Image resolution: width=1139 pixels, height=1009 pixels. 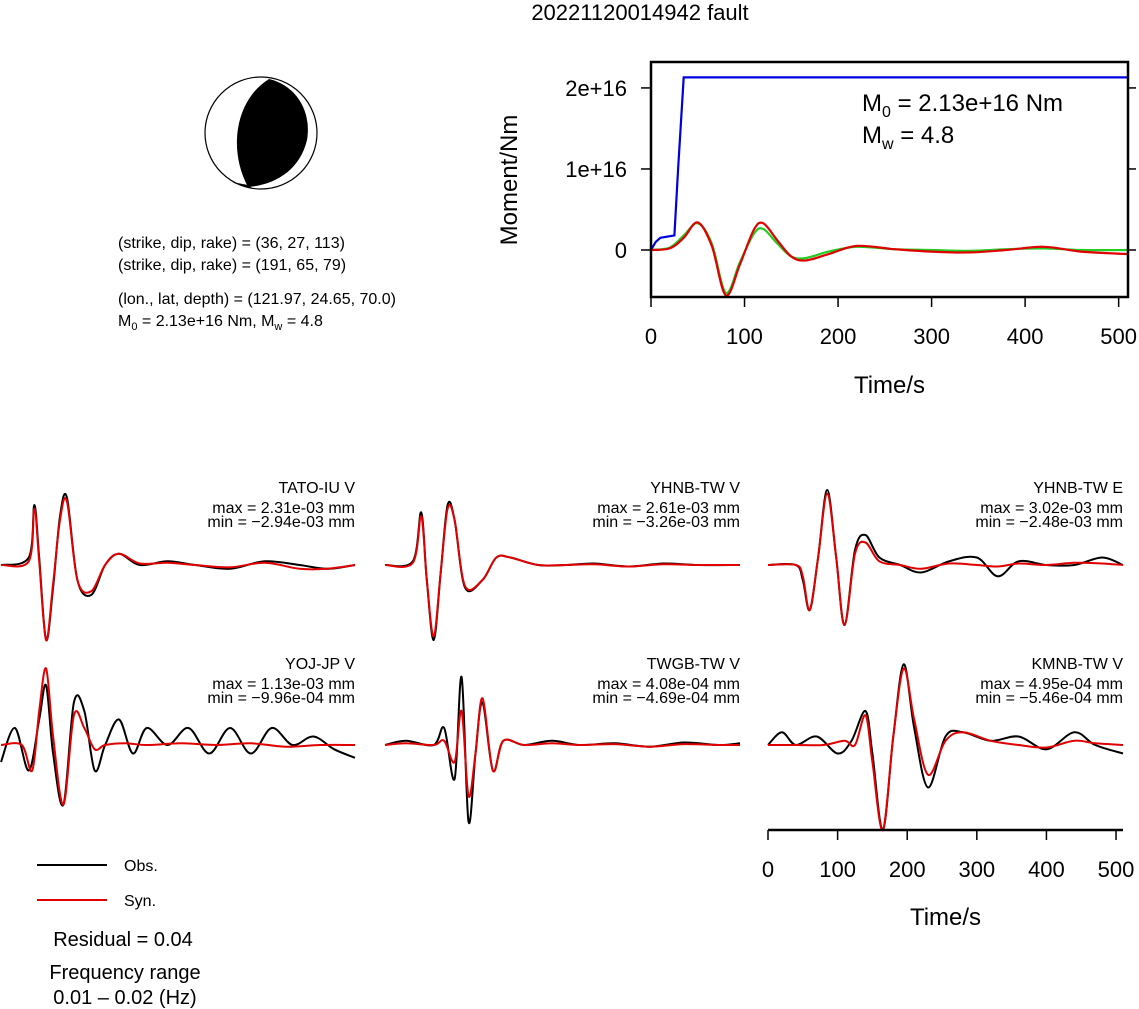 I want to click on waveform-x-tick-label: 400, so click(x=1046, y=869).